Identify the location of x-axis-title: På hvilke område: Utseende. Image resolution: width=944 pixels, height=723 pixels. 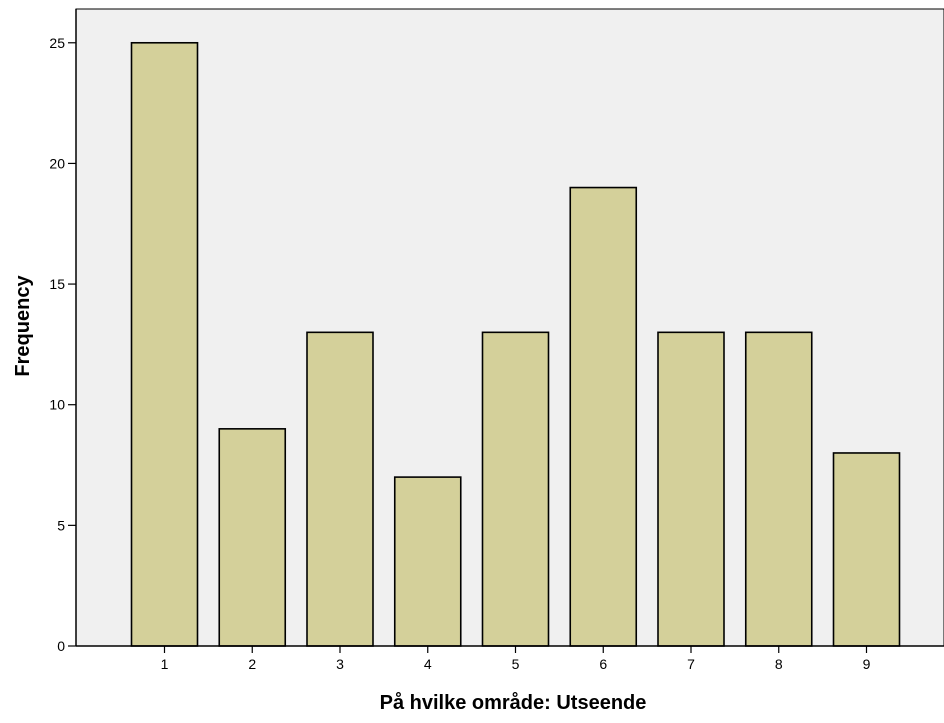
(513, 702).